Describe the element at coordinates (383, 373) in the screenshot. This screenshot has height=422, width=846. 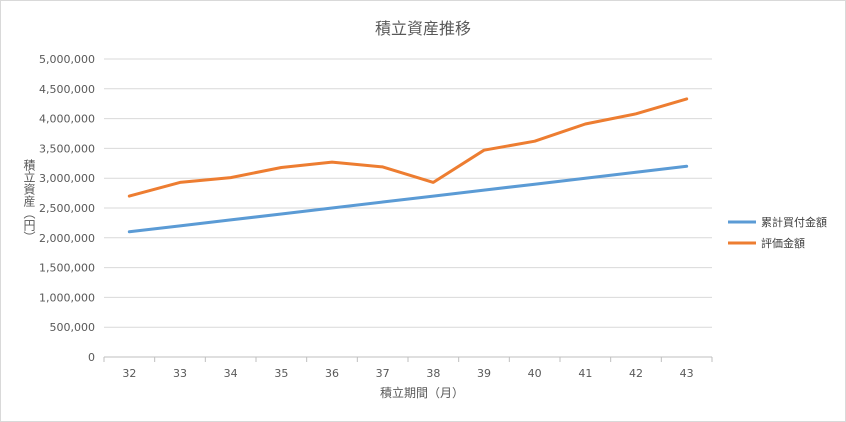
I see `x-tick-label: 37` at that location.